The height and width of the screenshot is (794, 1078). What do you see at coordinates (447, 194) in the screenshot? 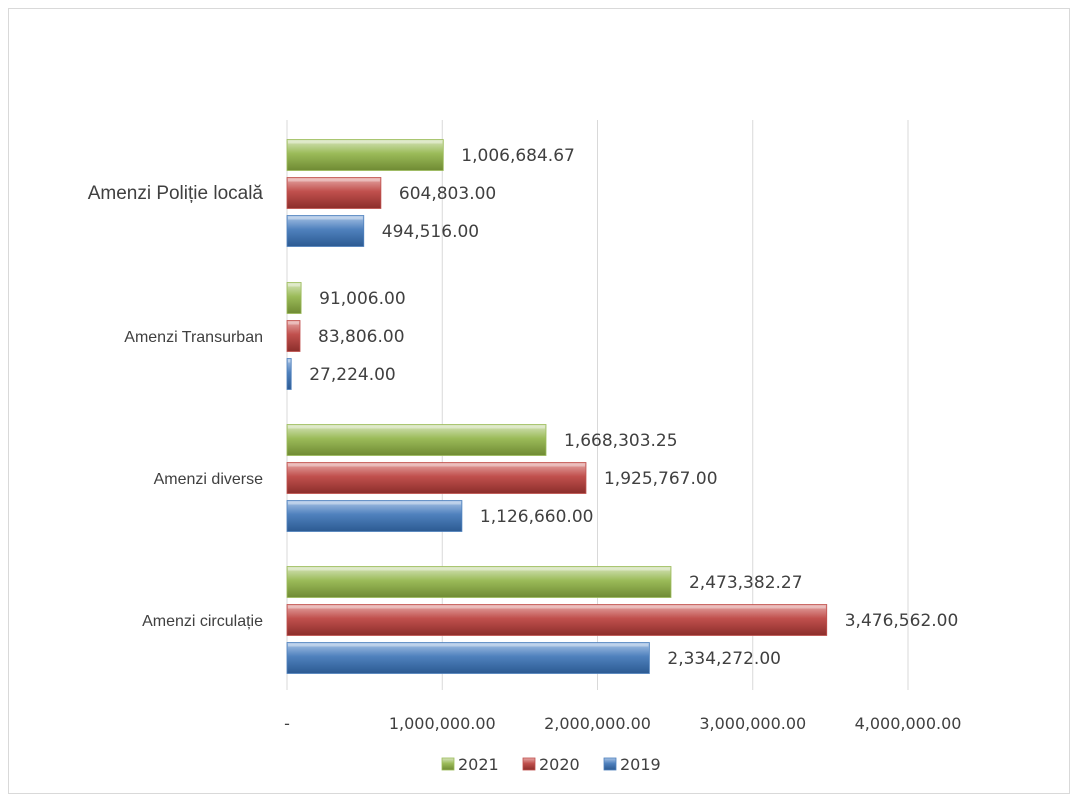
I see `data-label: 604,803.00` at bounding box center [447, 194].